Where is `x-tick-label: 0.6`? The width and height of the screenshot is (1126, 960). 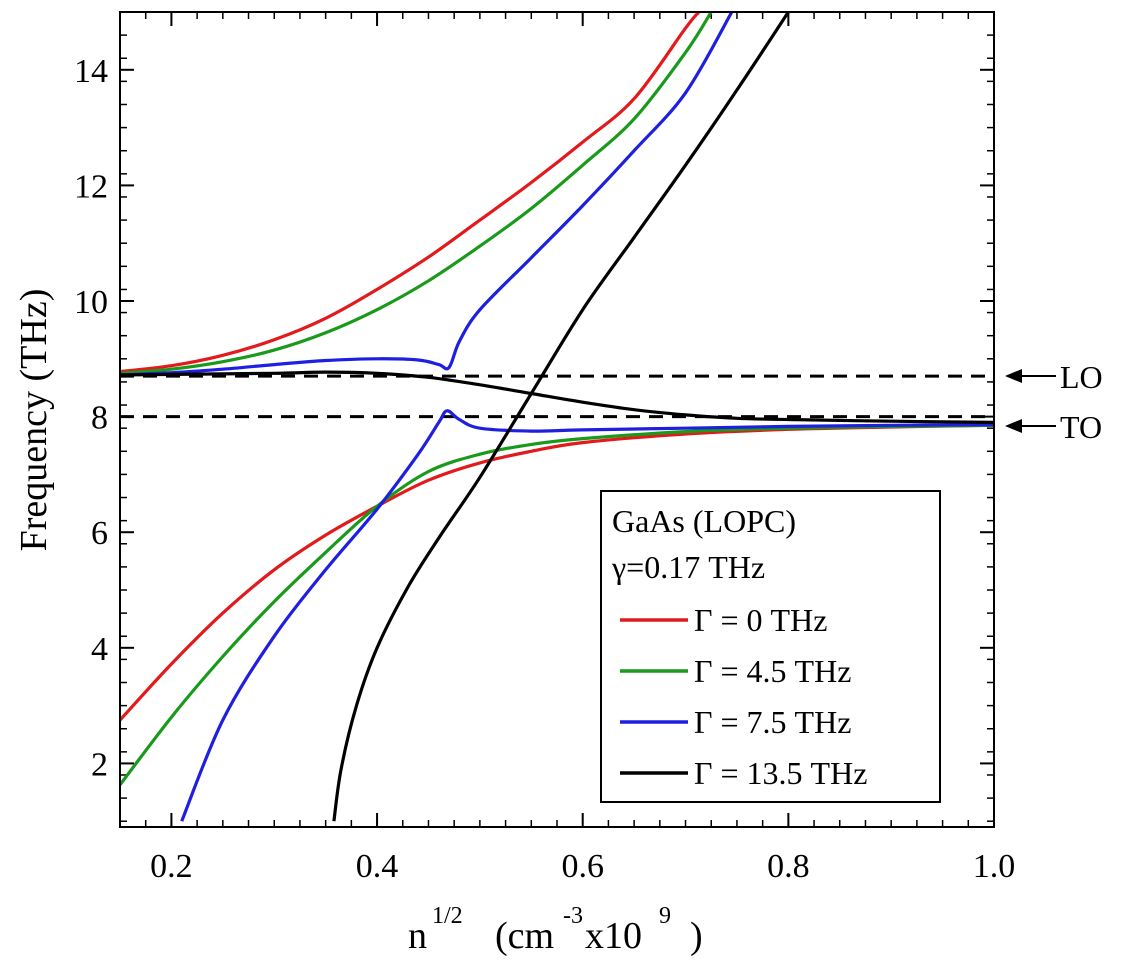
x-tick-label: 0.6 is located at coordinates (582, 866).